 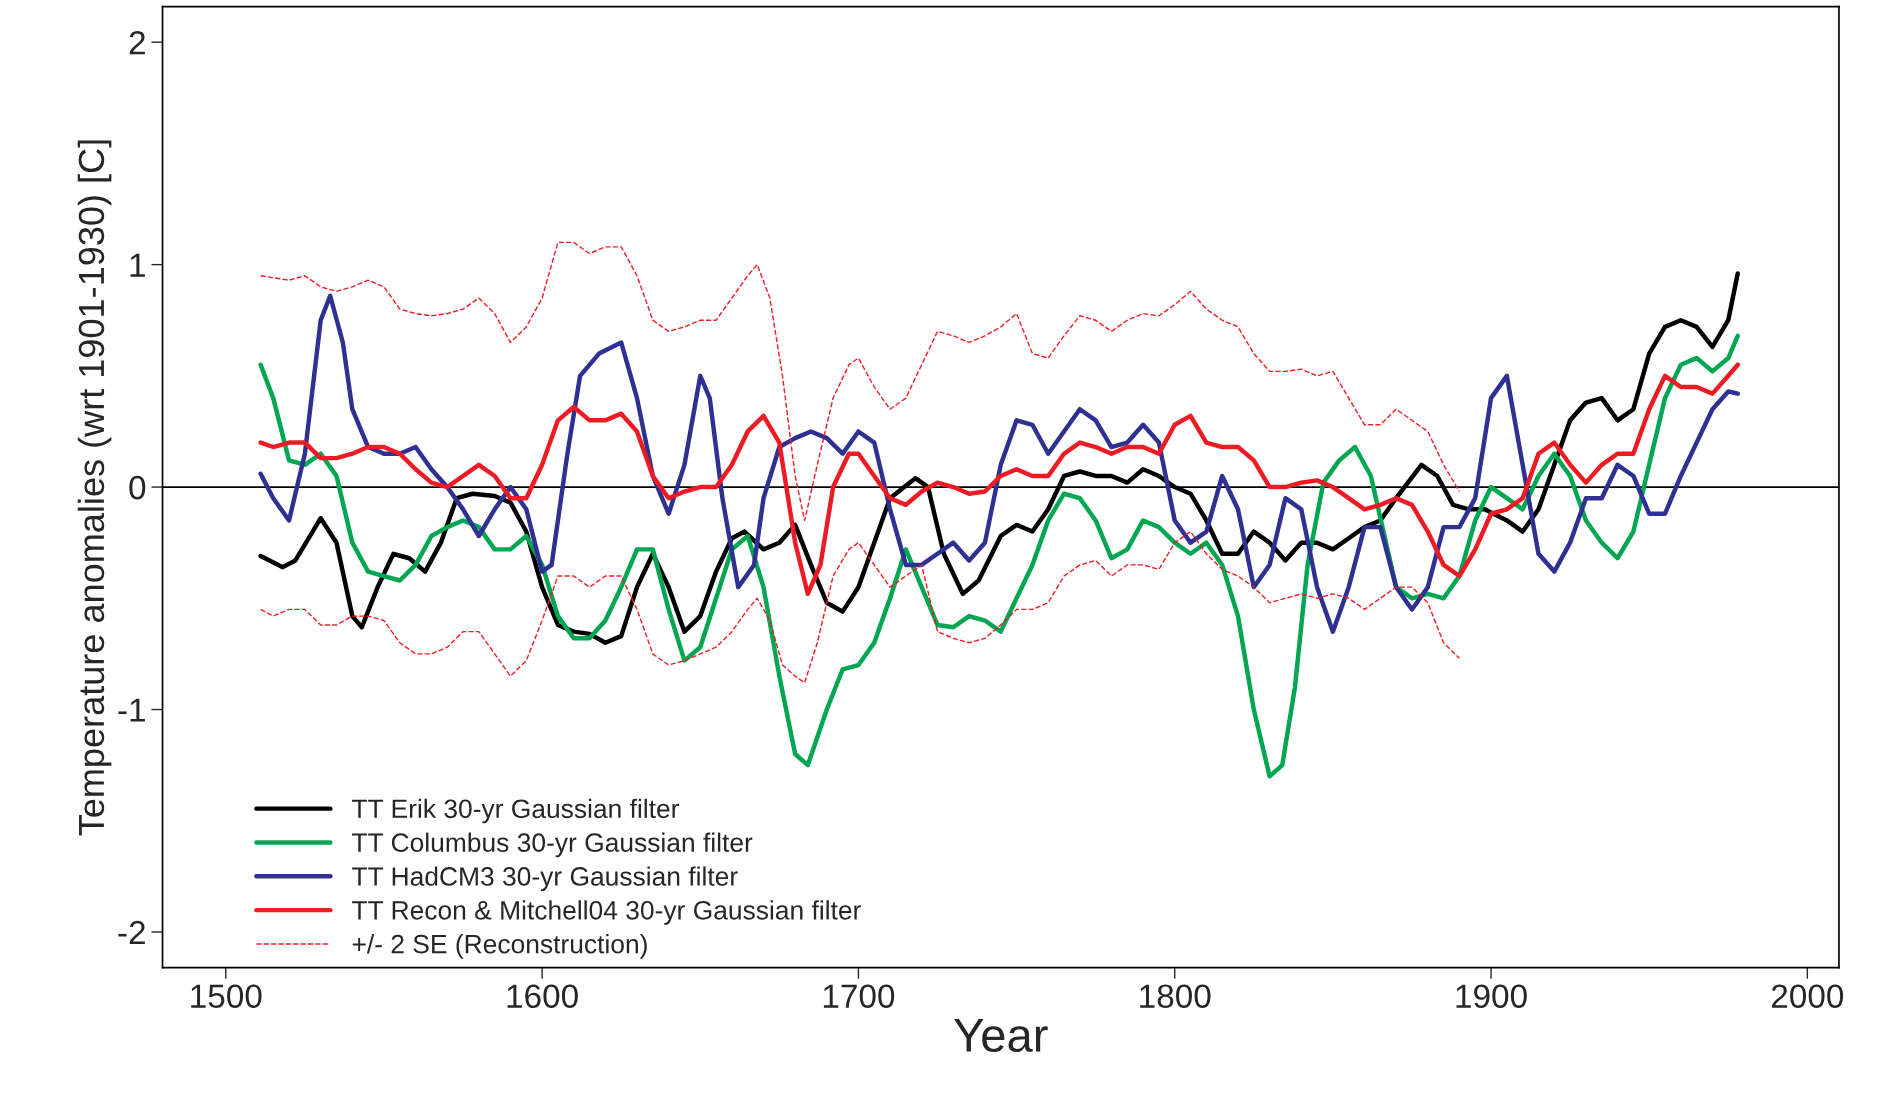 What do you see at coordinates (94, 488) in the screenshot?
I see `y-axis-title: Temperature anomalies (wrt 1901-1930) [C]` at bounding box center [94, 488].